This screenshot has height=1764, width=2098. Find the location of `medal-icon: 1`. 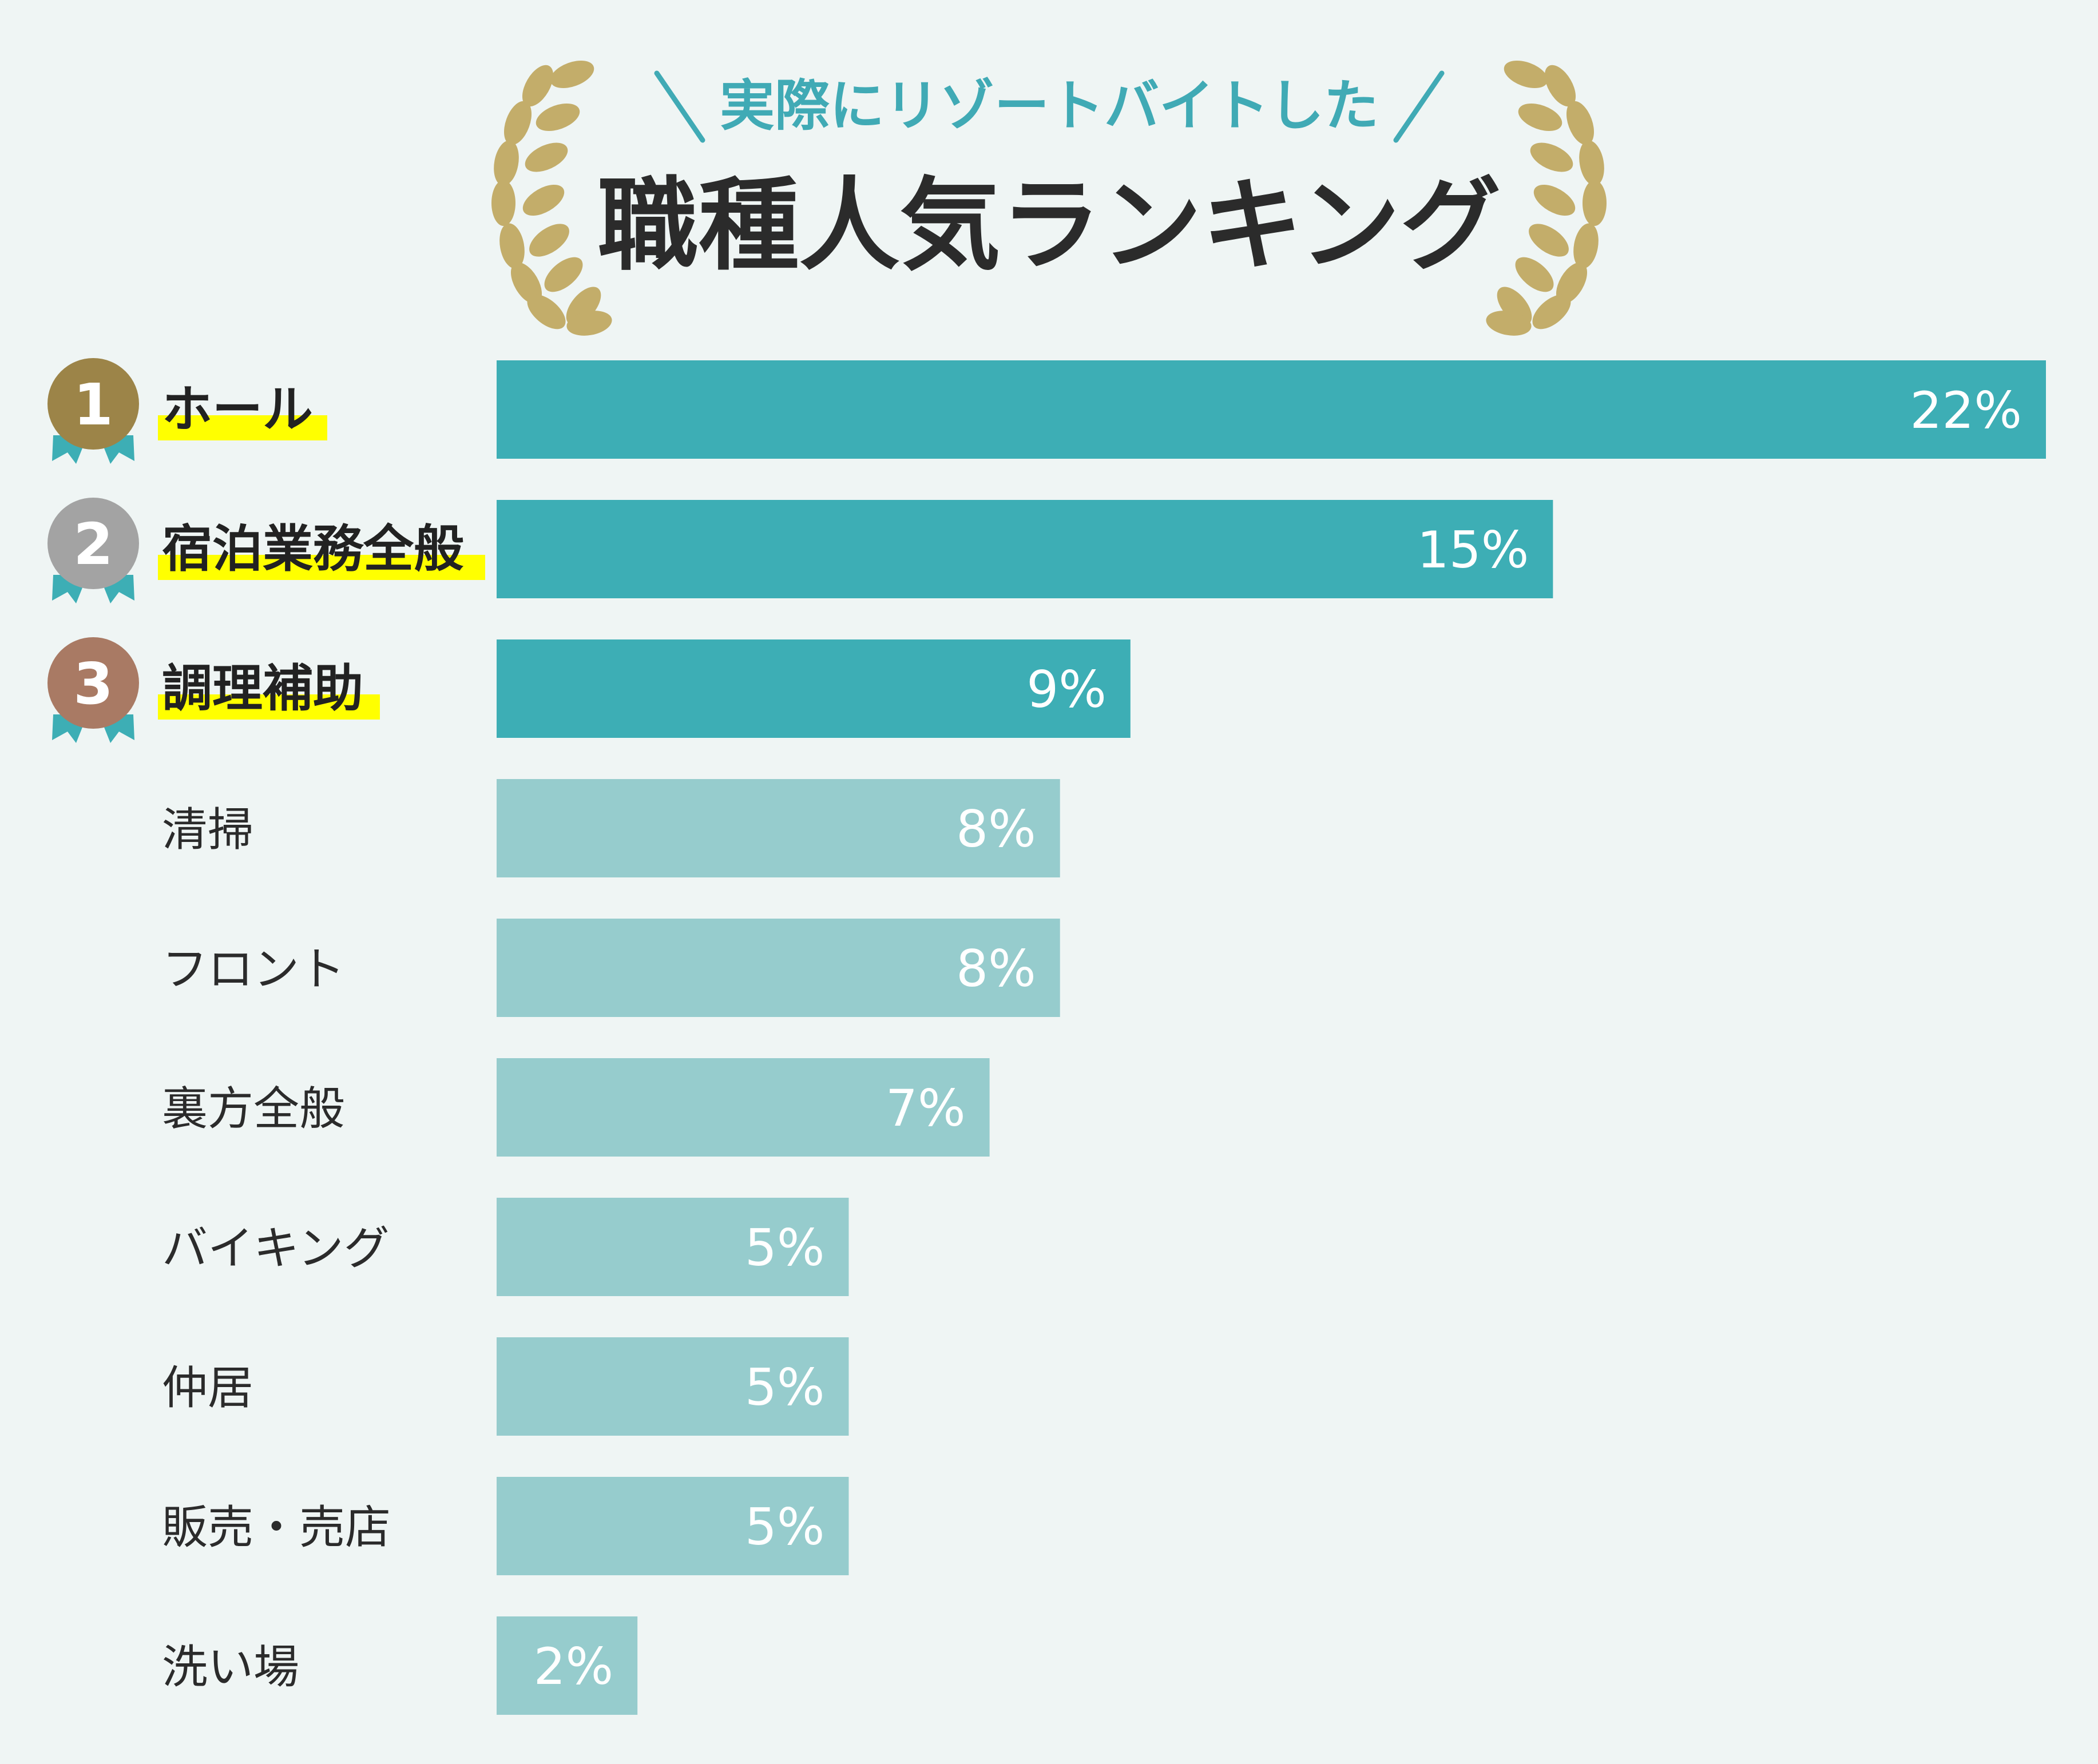

medal-icon: 1 is located at coordinates (93, 411).